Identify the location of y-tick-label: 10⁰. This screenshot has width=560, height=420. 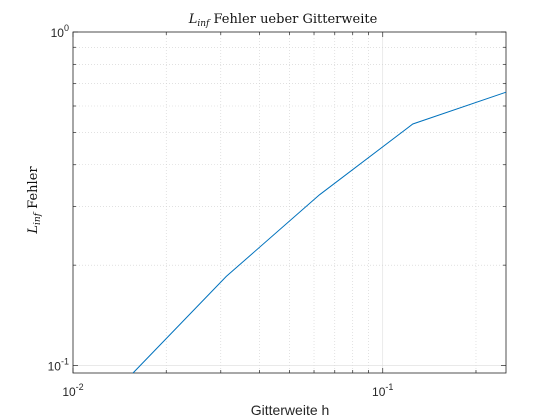
(60, 31).